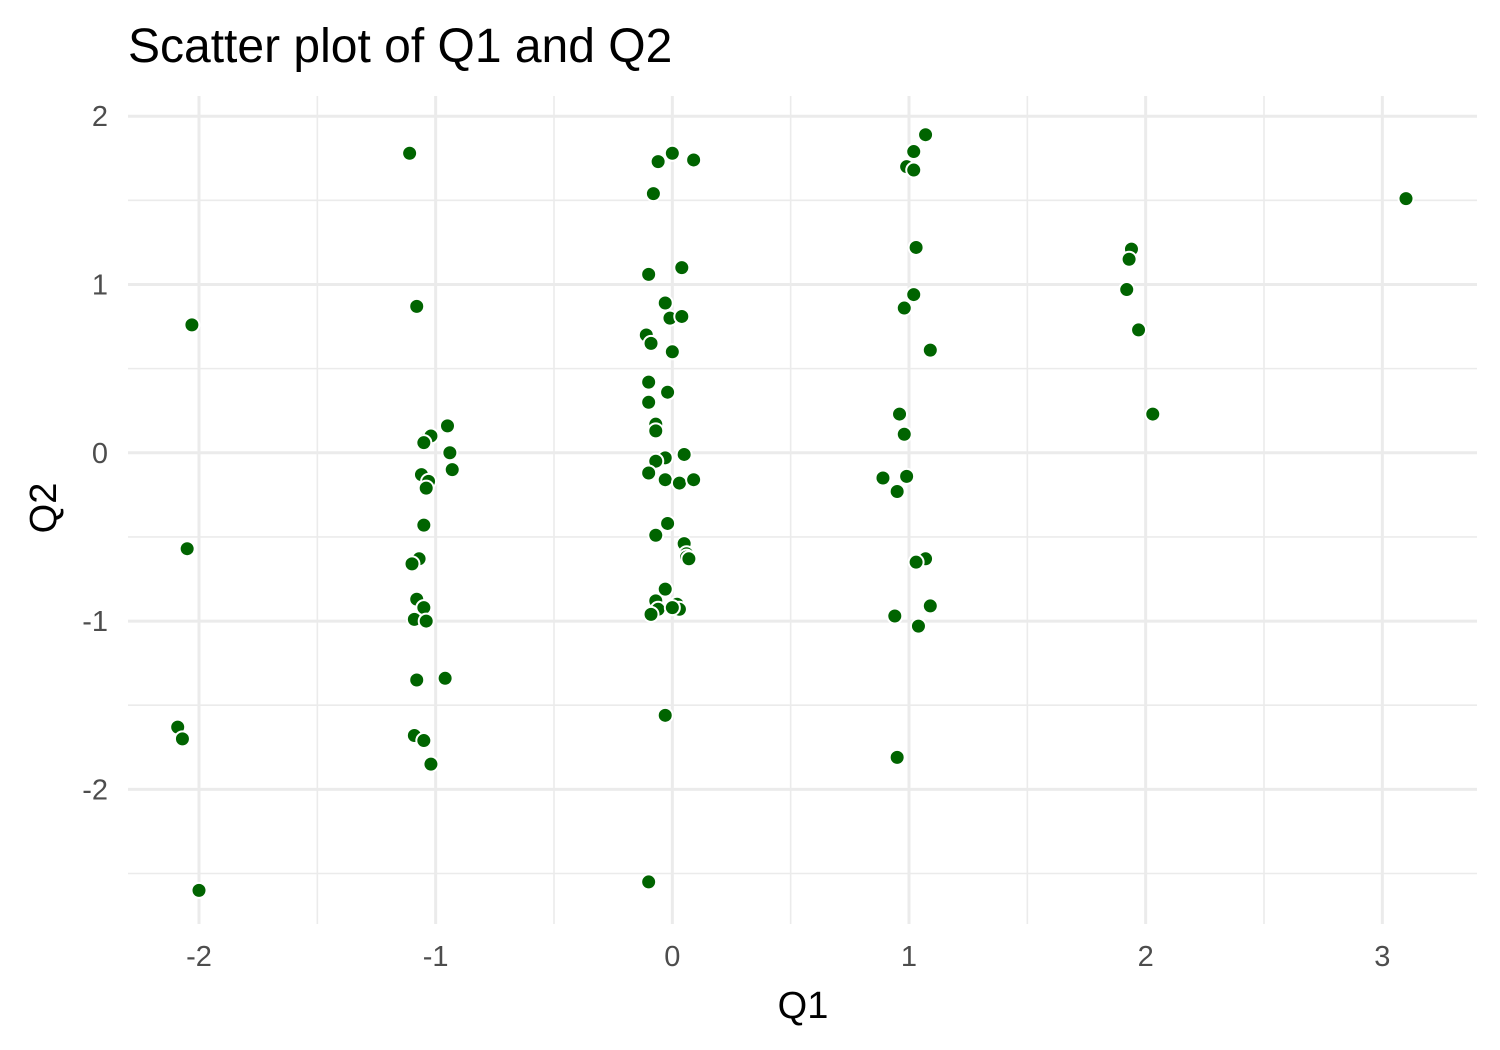 The image size is (1500, 1050). I want to click on y-tick-label: 1, so click(100, 285).